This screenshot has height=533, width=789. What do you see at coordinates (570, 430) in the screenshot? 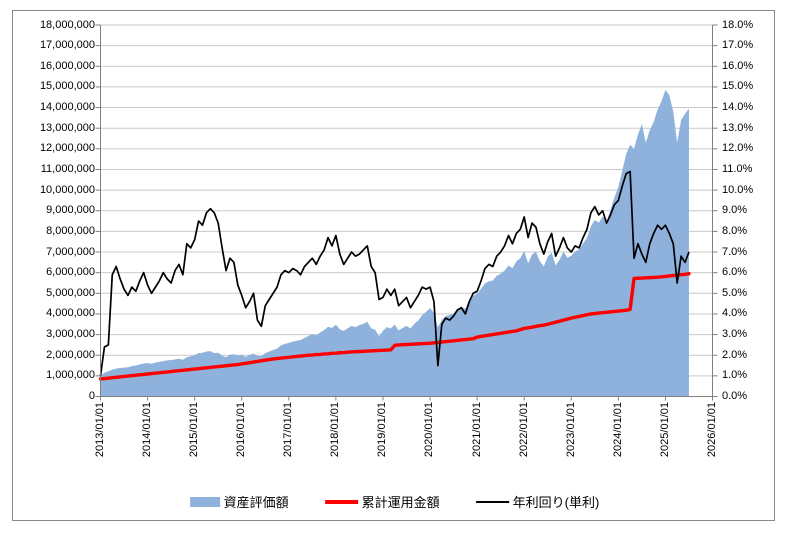
I see `x-axis-tick: 2023/01/01` at bounding box center [570, 430].